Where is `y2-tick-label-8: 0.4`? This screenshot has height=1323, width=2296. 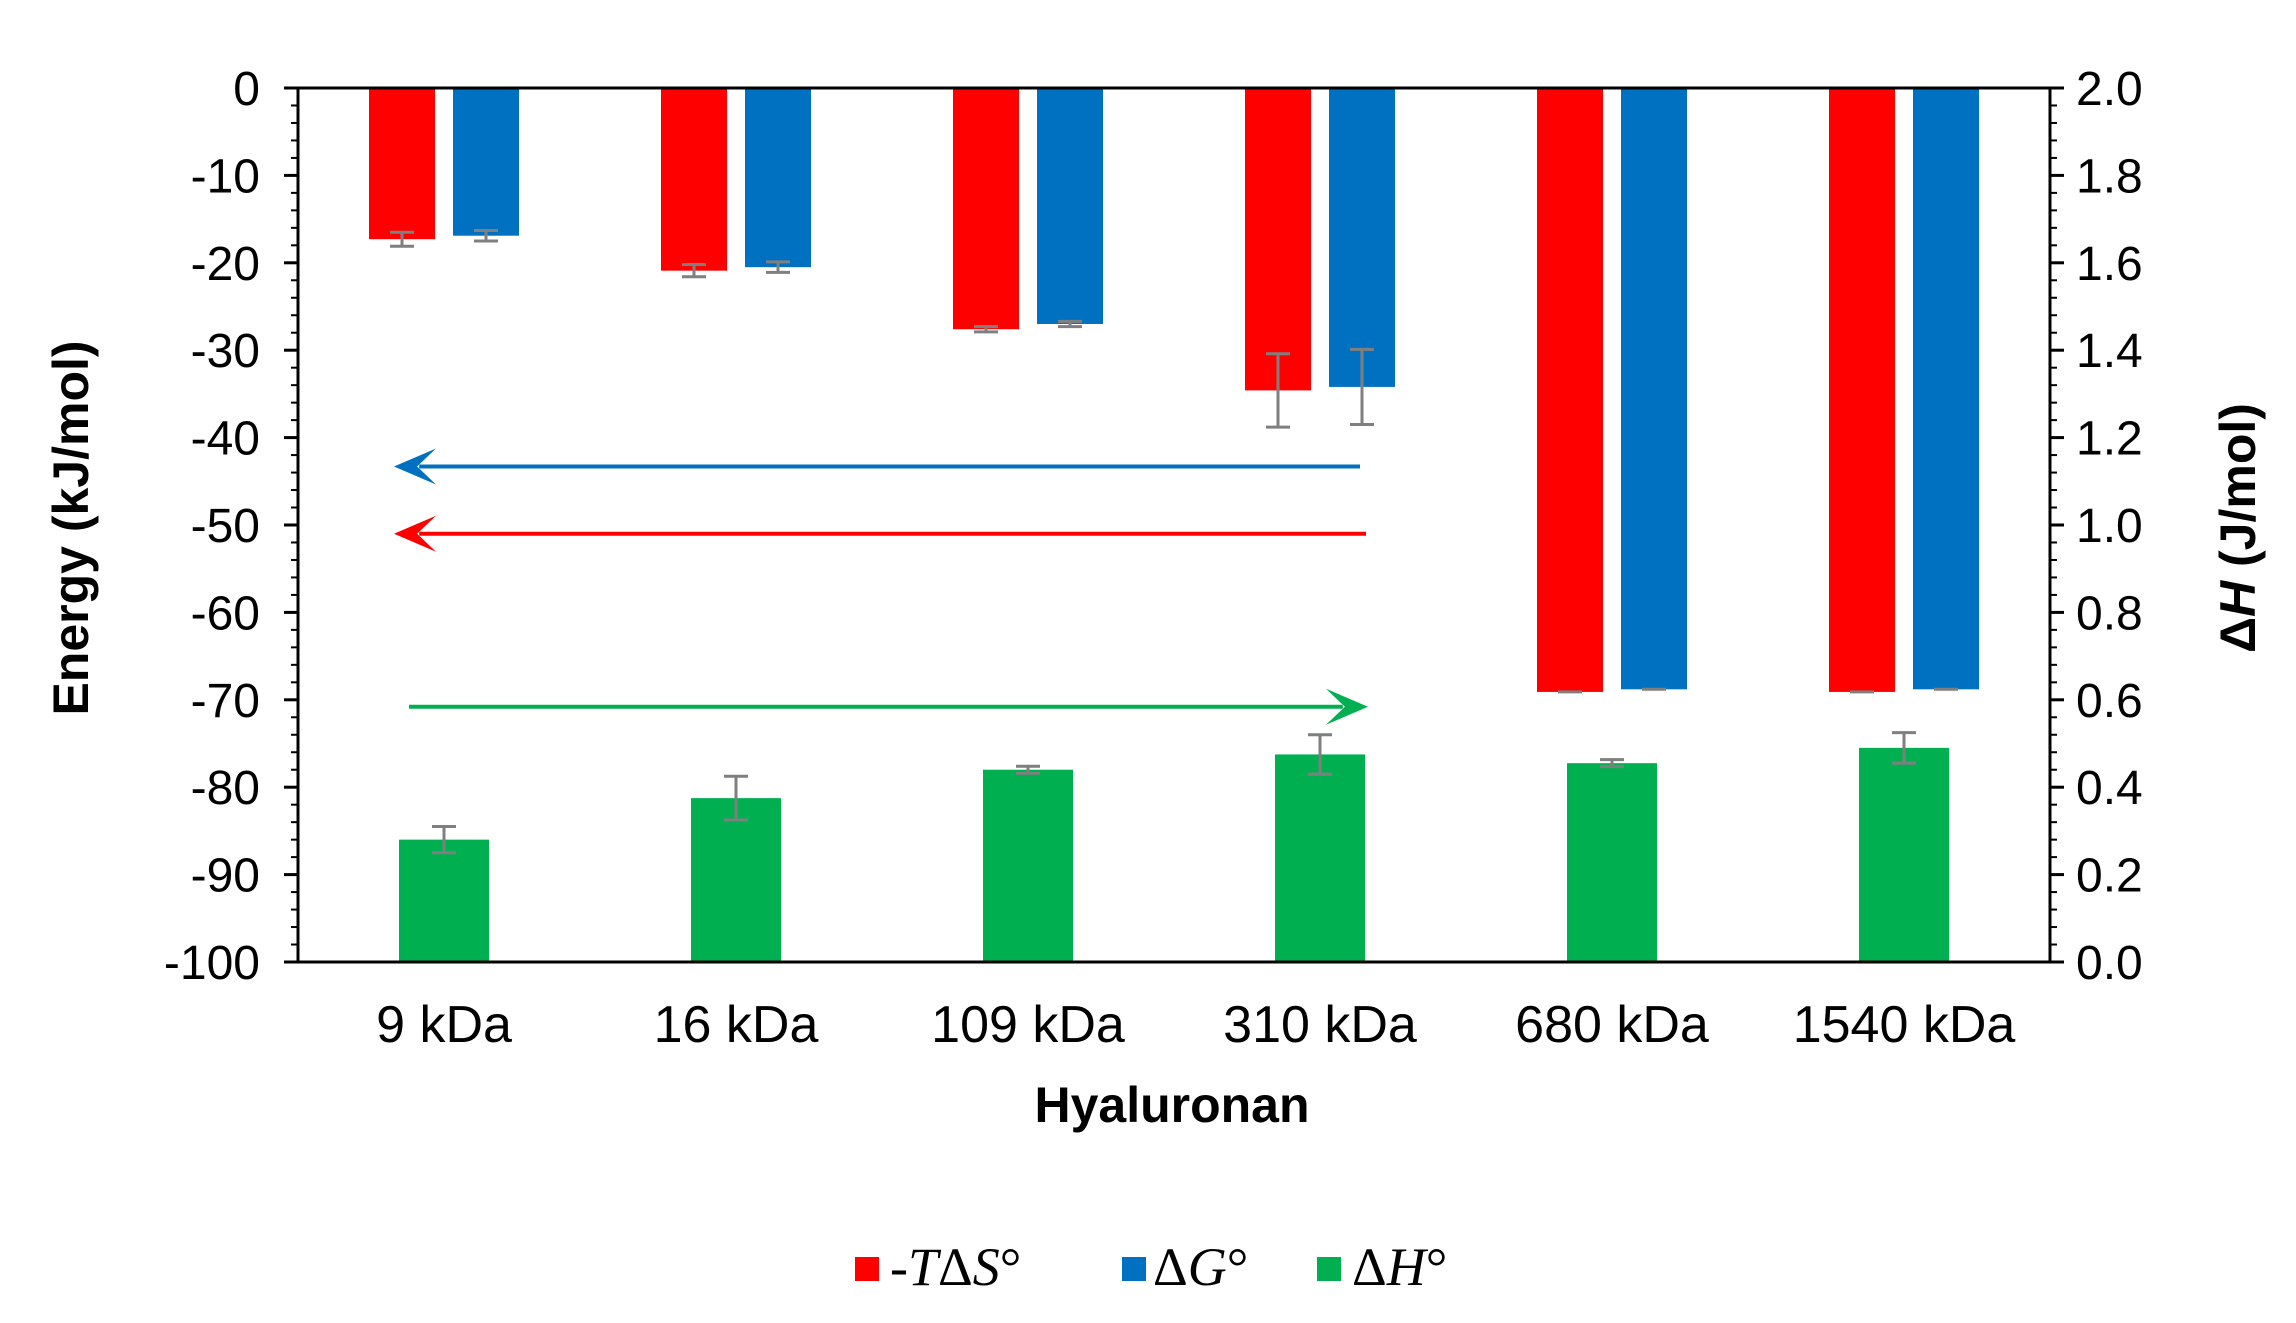
y2-tick-label-8: 0.4 is located at coordinates (2109, 788).